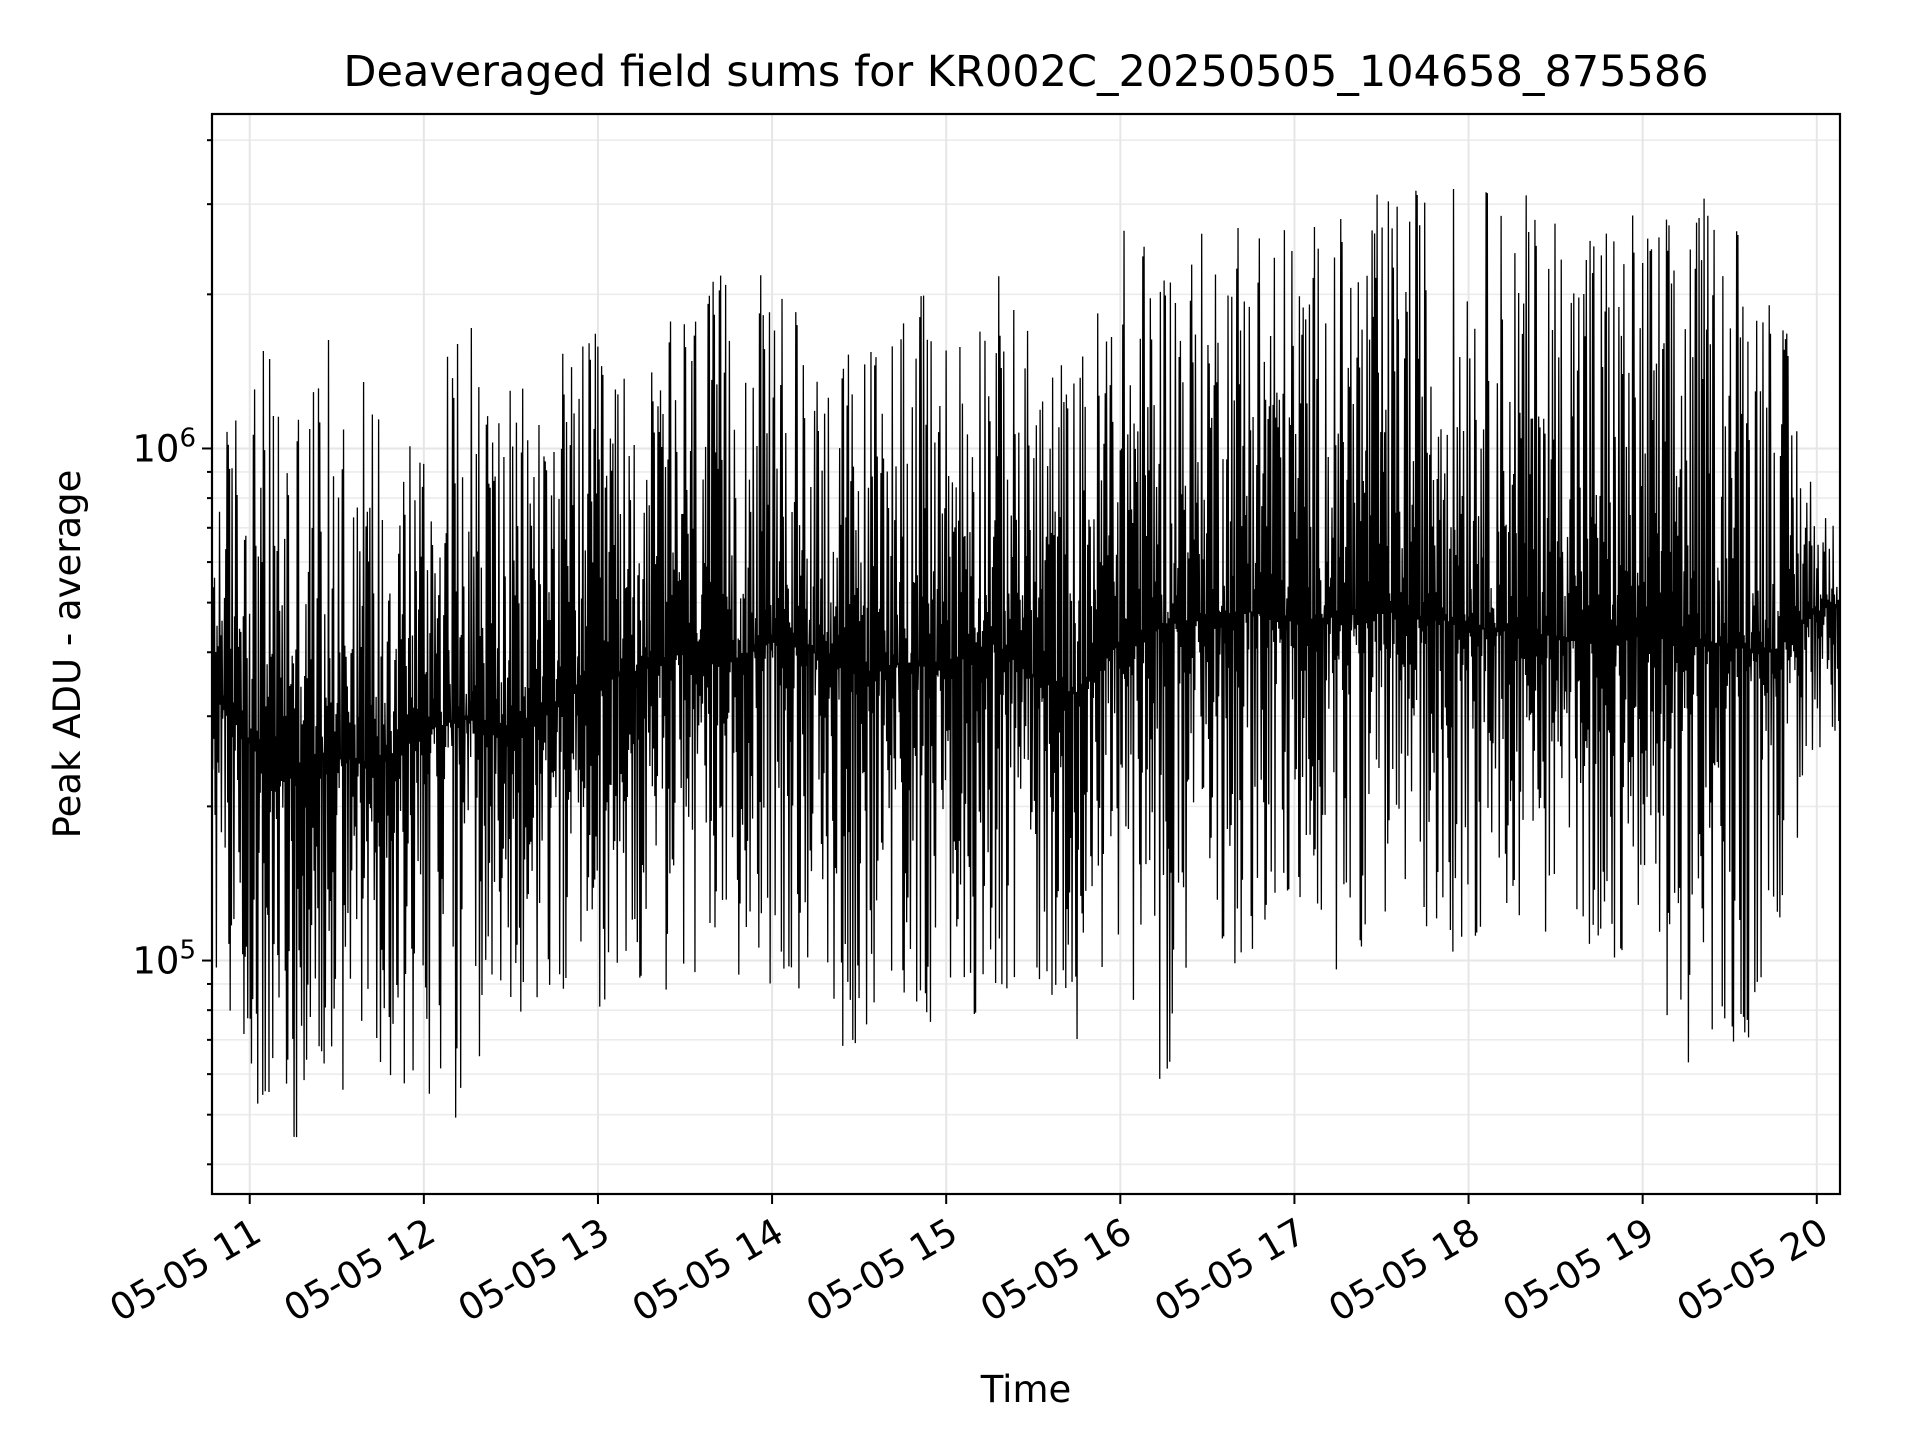 The image size is (1920, 1444). I want to click on x-tick-label: 05-05 17, so click(1230, 1270).